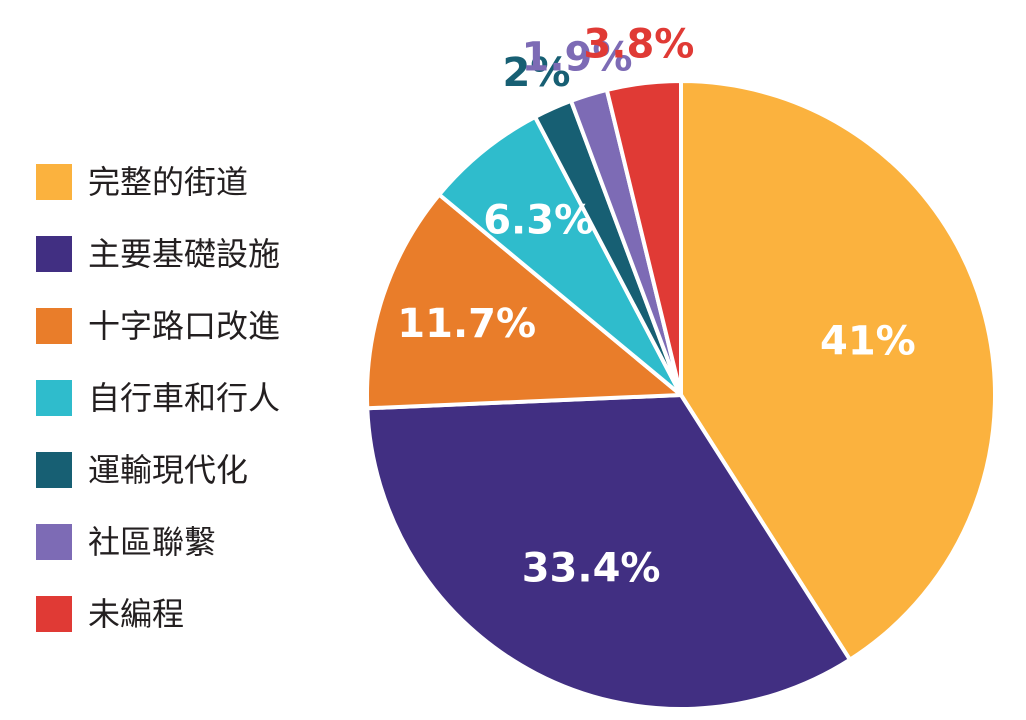 This screenshot has width=1026, height=720. Describe the element at coordinates (152, 542) in the screenshot. I see `legend-label: 社區聯繫` at that location.